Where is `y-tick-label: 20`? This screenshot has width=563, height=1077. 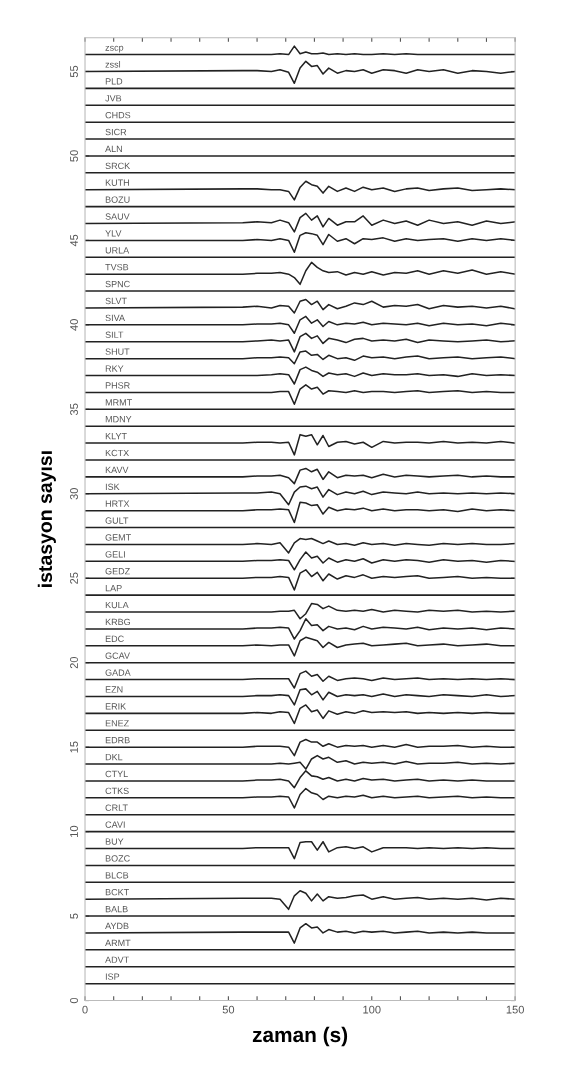 y-tick-label: 20 is located at coordinates (74, 662).